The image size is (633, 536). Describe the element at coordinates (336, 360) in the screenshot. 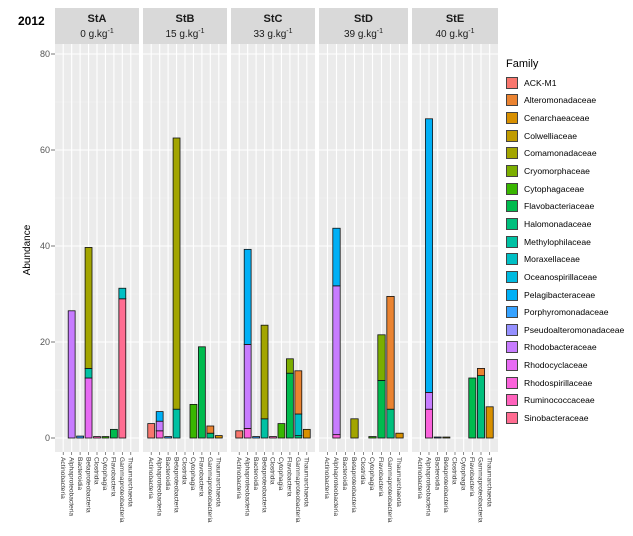

I see `bar-segment-std-alphaproteobacteria-rhodobacteraceae` at that location.